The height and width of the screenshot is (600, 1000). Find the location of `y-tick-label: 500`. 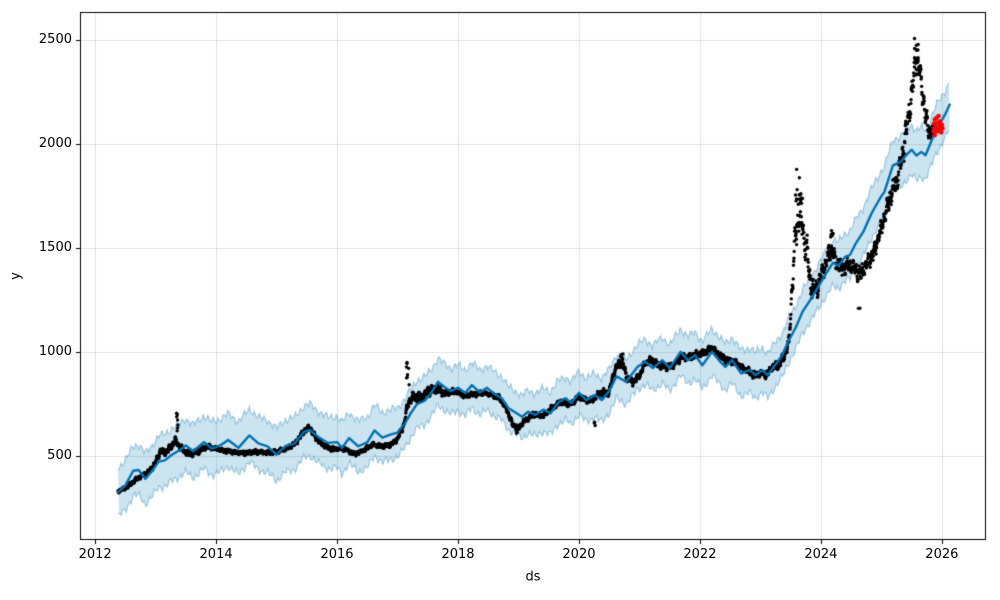

y-tick-label: 500 is located at coordinates (59, 455).